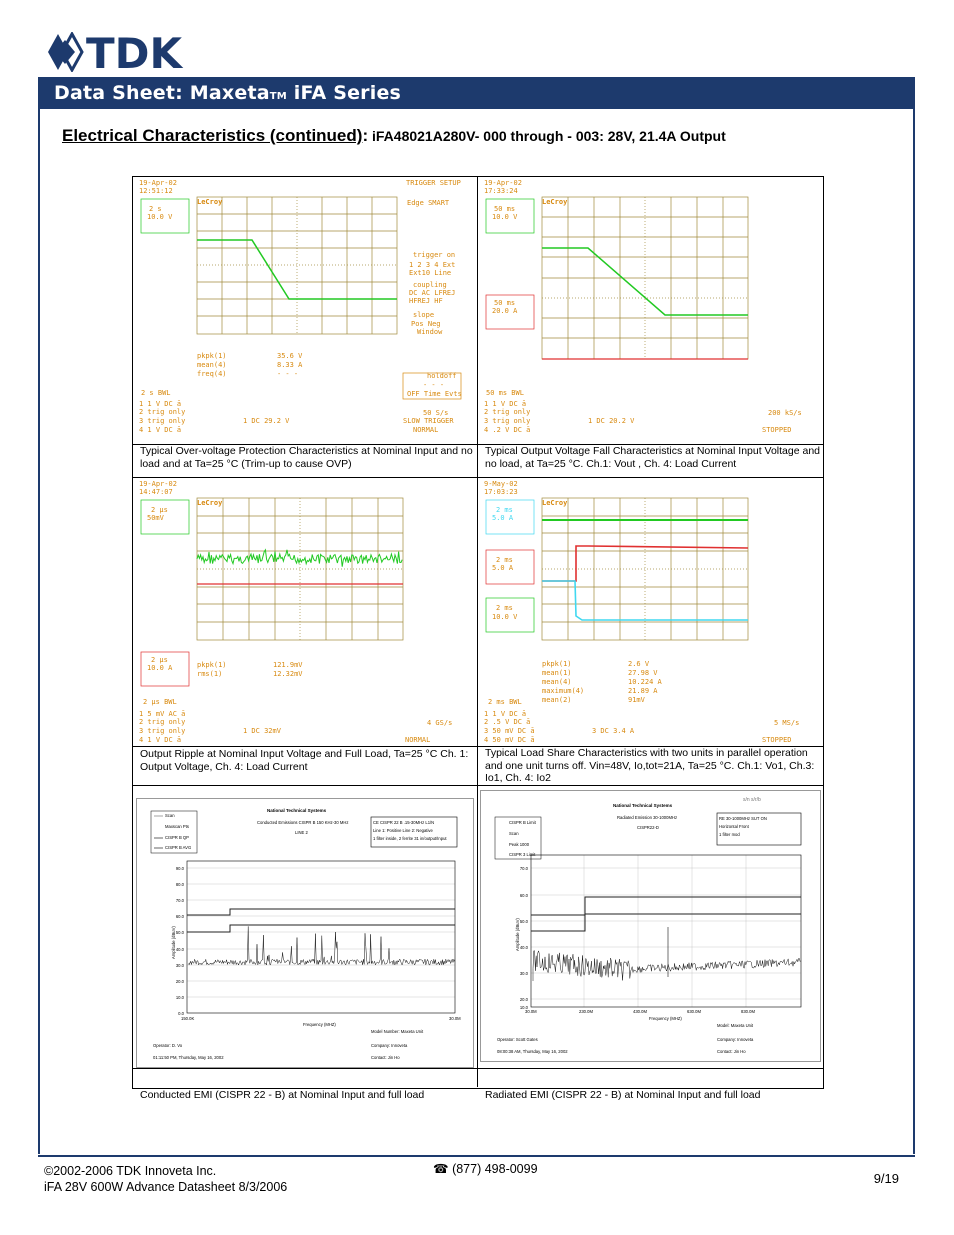 The width and height of the screenshot is (954, 1235). What do you see at coordinates (262, 731) in the screenshot?
I see `svg-text: 1 DC 32mV` at bounding box center [262, 731].